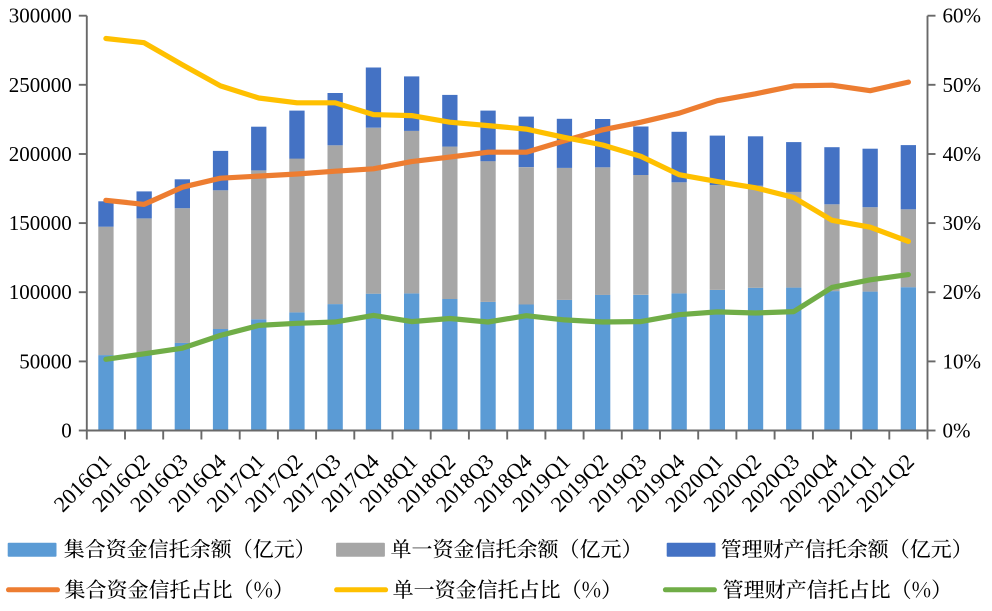 The width and height of the screenshot is (992, 611). What do you see at coordinates (40, 292) in the screenshot?
I see `svg-text: 100000` at bounding box center [40, 292].